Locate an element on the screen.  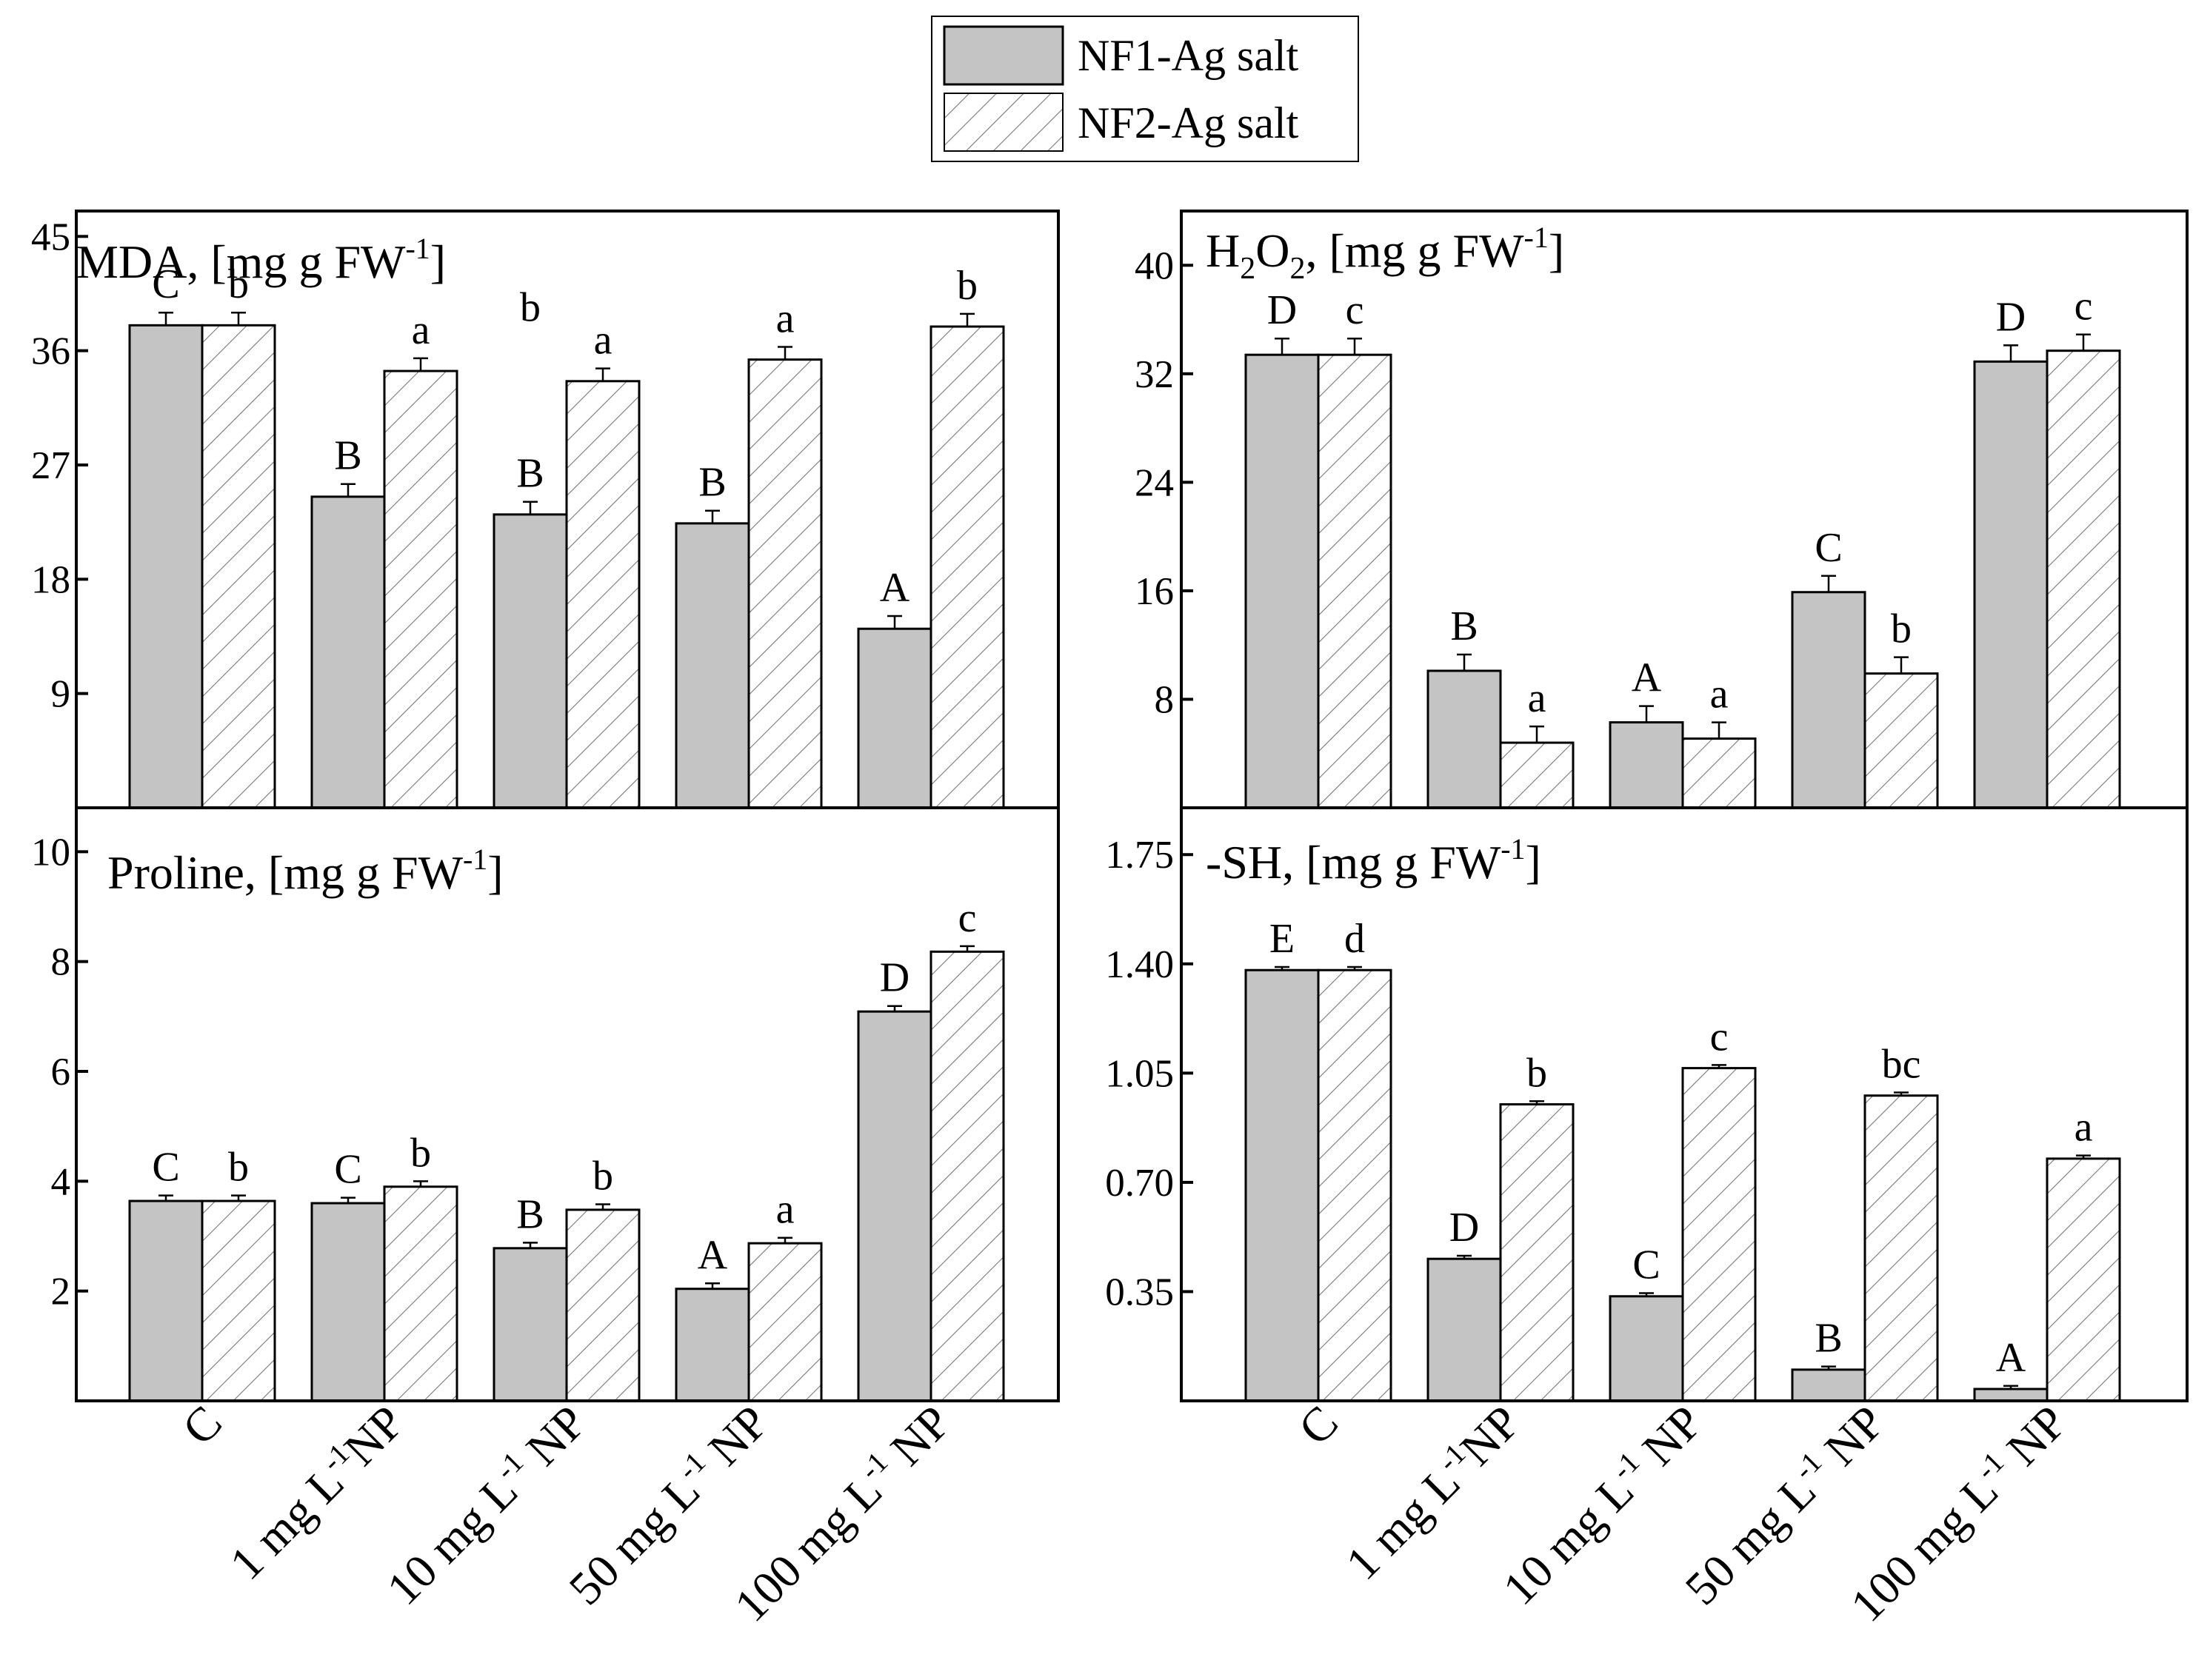
sh-sig-label: A is located at coordinates (2011, 1358).